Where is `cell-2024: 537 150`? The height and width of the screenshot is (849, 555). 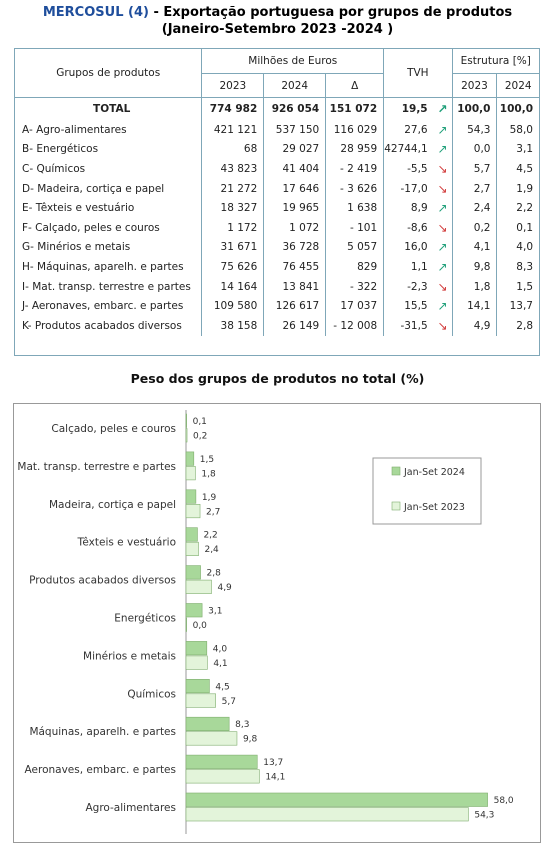
cell-2024: 537 150 is located at coordinates (294, 130).